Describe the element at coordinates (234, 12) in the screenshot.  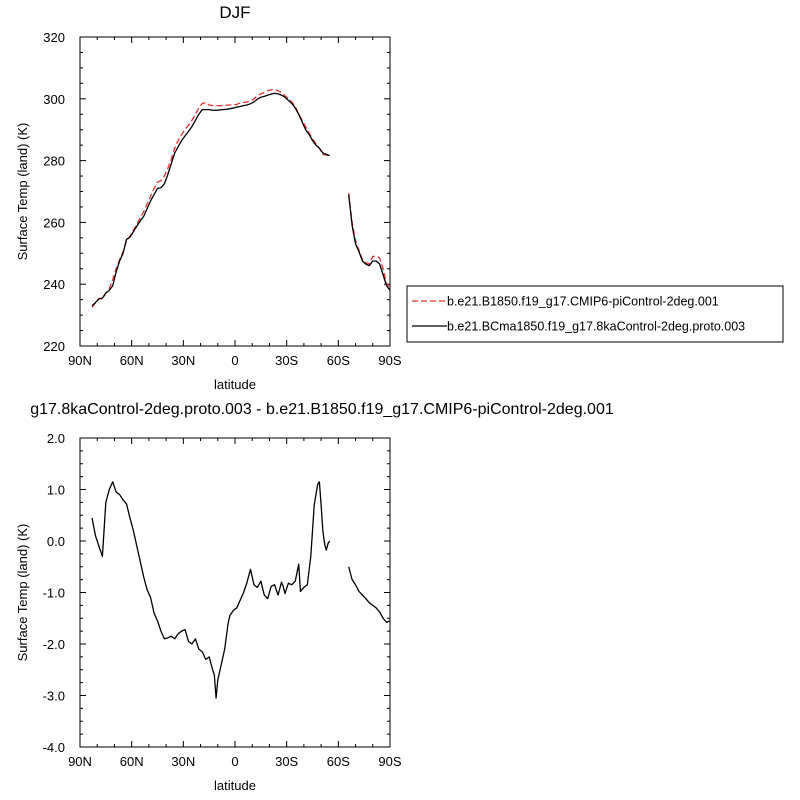
I see `chart-title: DJF` at that location.